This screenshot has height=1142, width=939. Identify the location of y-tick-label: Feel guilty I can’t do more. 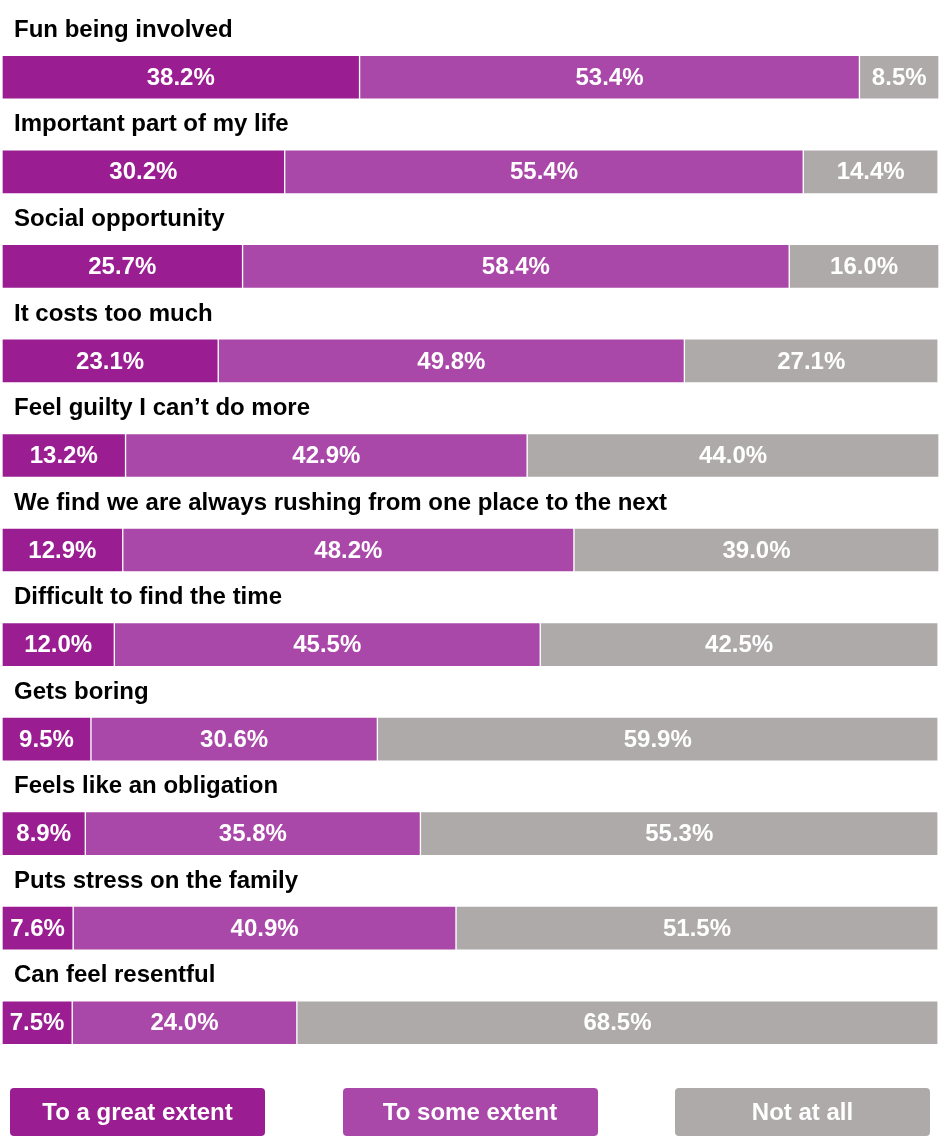
(162, 407).